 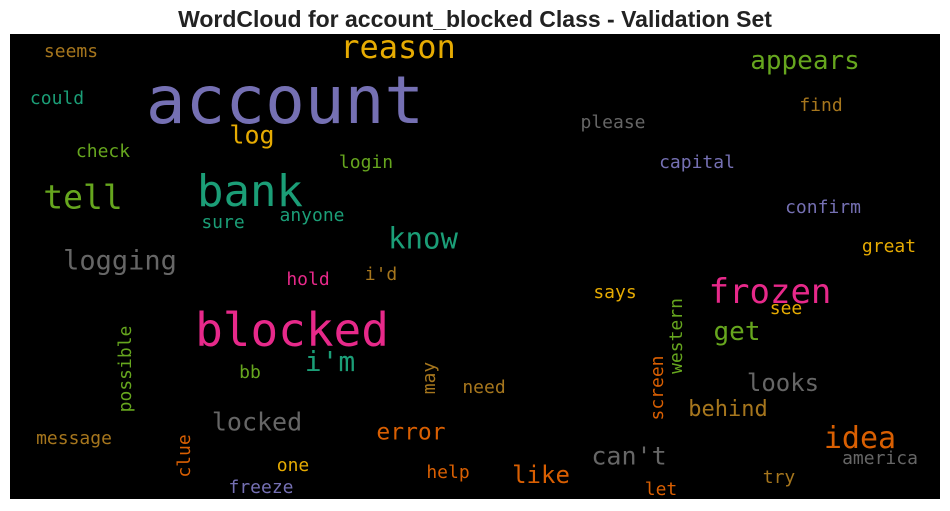 I want to click on word-find: find, so click(x=821, y=105).